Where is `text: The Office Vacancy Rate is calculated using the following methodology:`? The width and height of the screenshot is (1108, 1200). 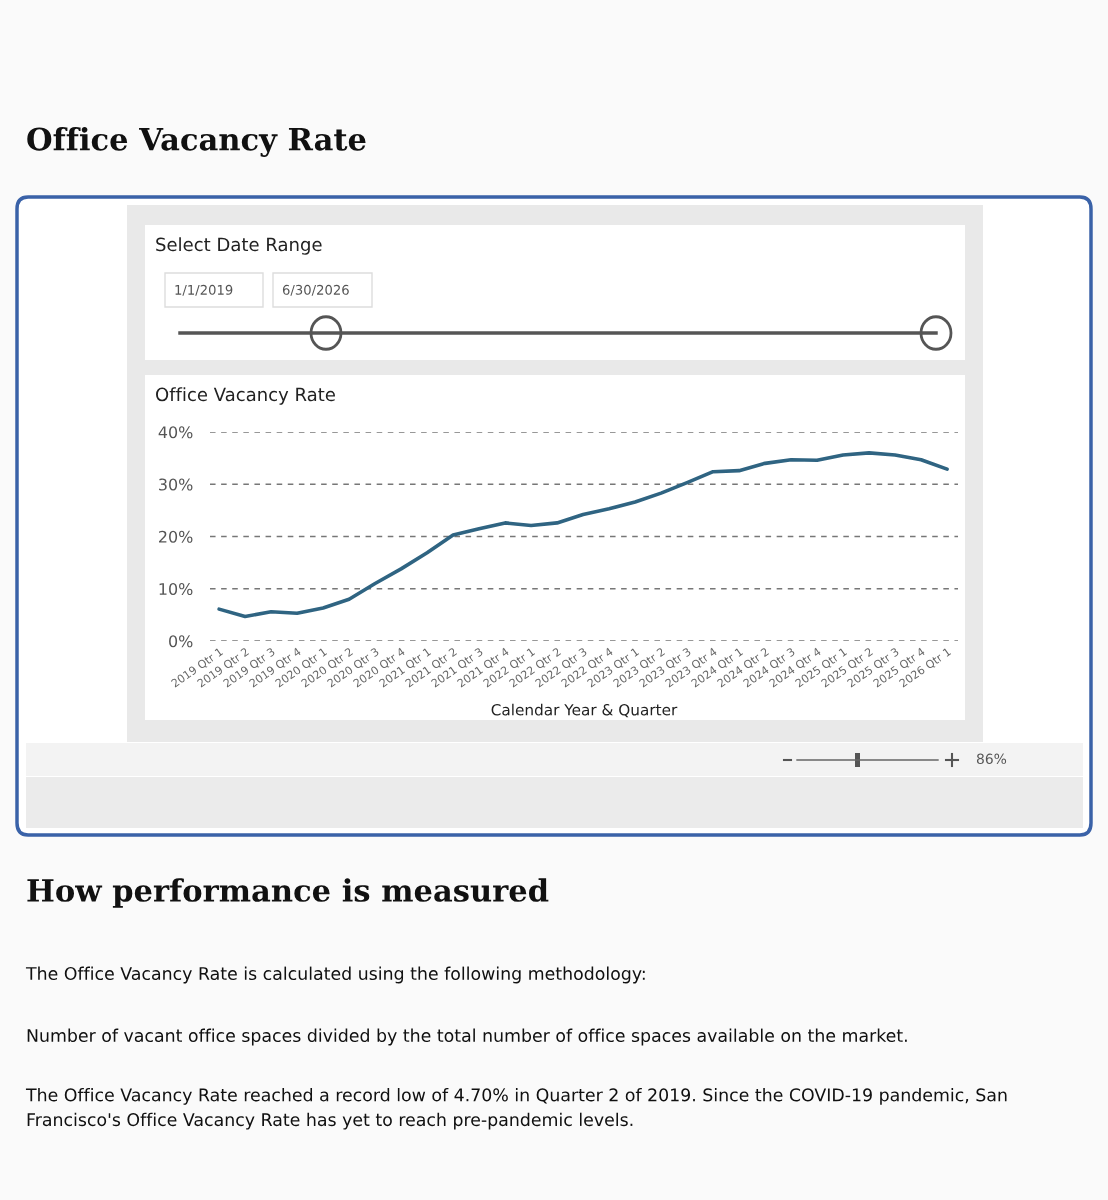 text: The Office Vacancy Rate is calculated using the following methodology: is located at coordinates (335, 975).